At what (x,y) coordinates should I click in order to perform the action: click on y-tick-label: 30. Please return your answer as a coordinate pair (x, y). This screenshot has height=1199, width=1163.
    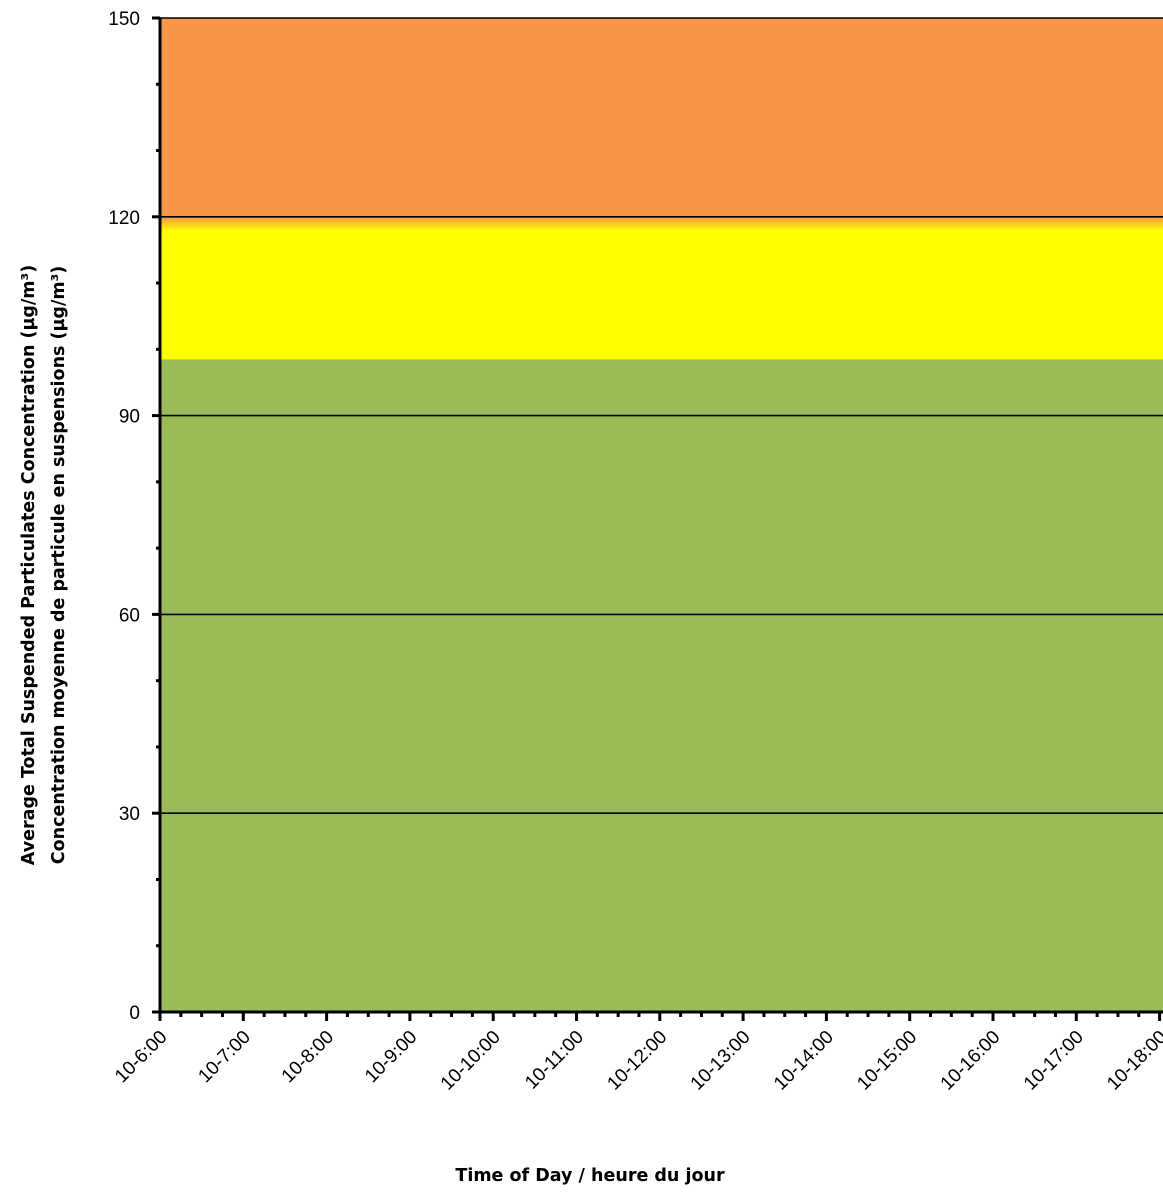
    Looking at the image, I should click on (129, 814).